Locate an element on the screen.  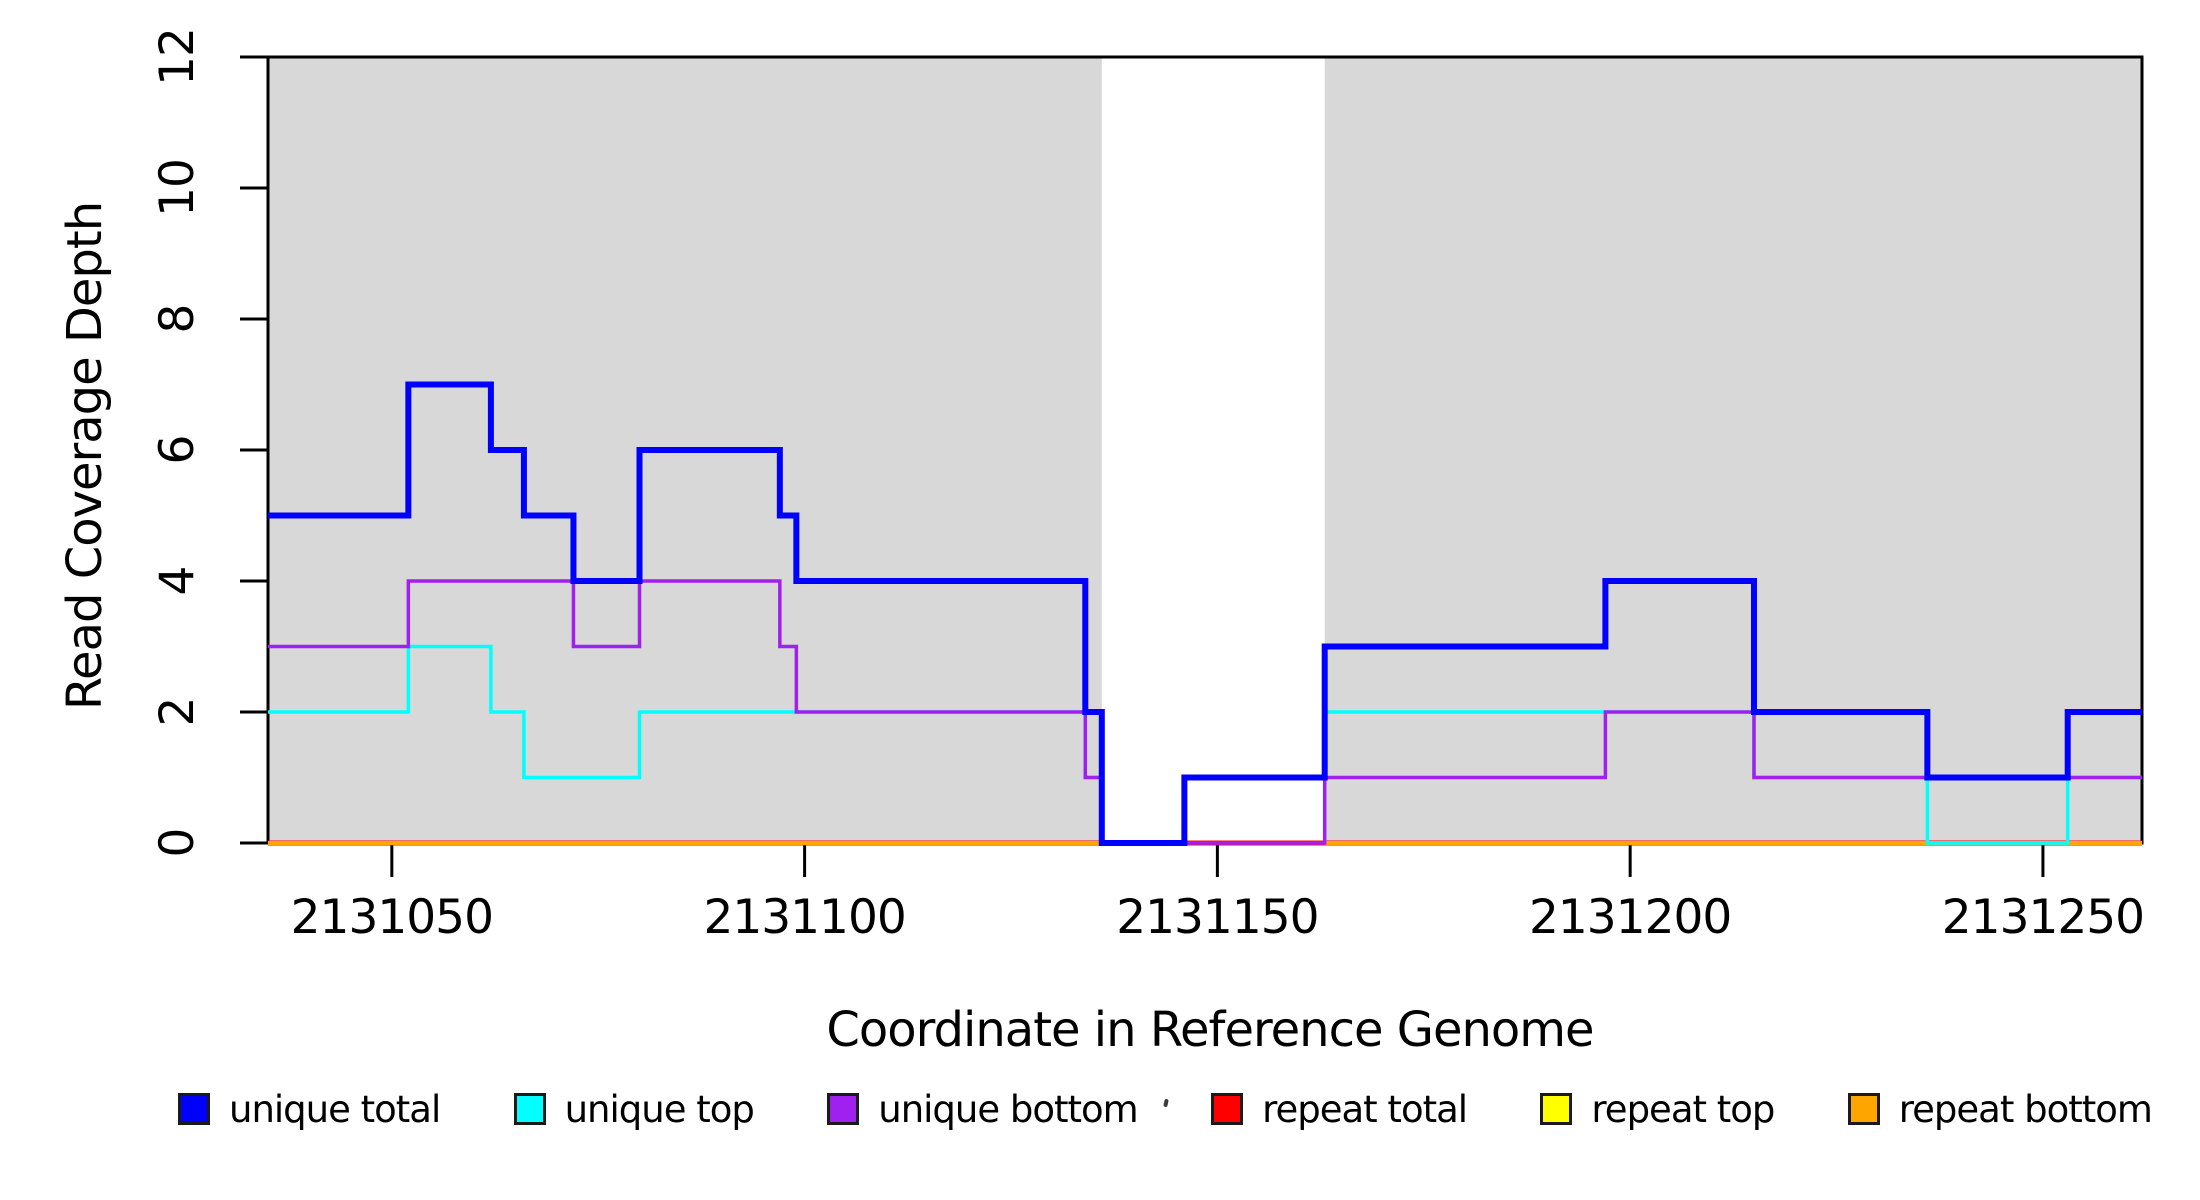
legend-item-repeat-total: repeat total is located at coordinates (1339, 1109).